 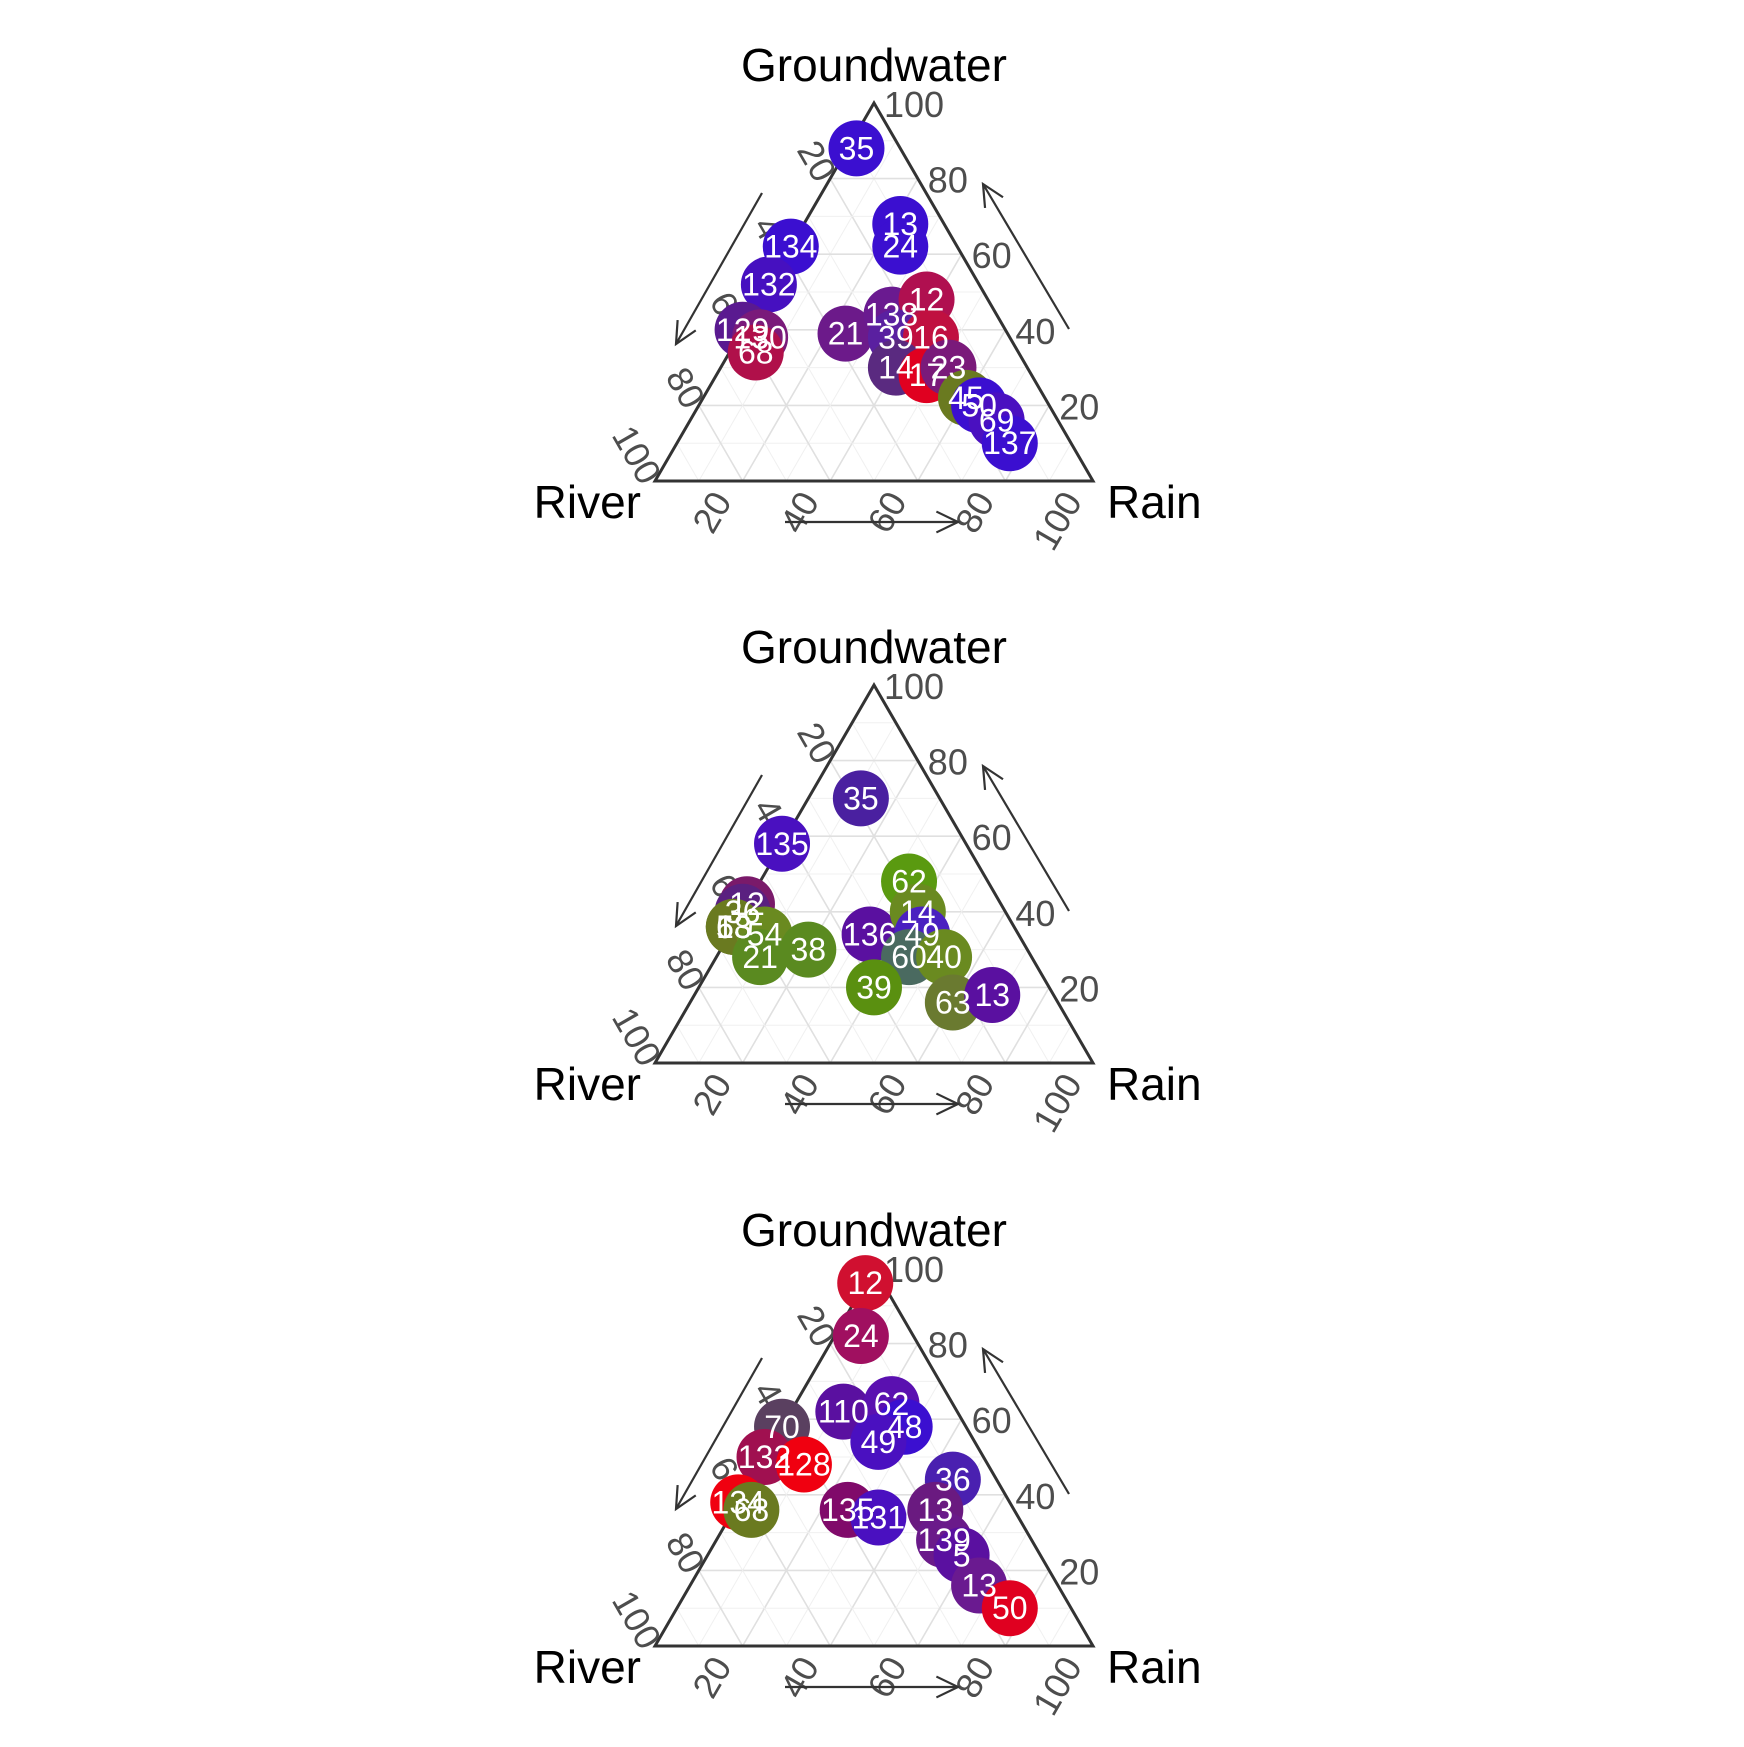 I want to click on point-label: 139, so click(x=943, y=1540).